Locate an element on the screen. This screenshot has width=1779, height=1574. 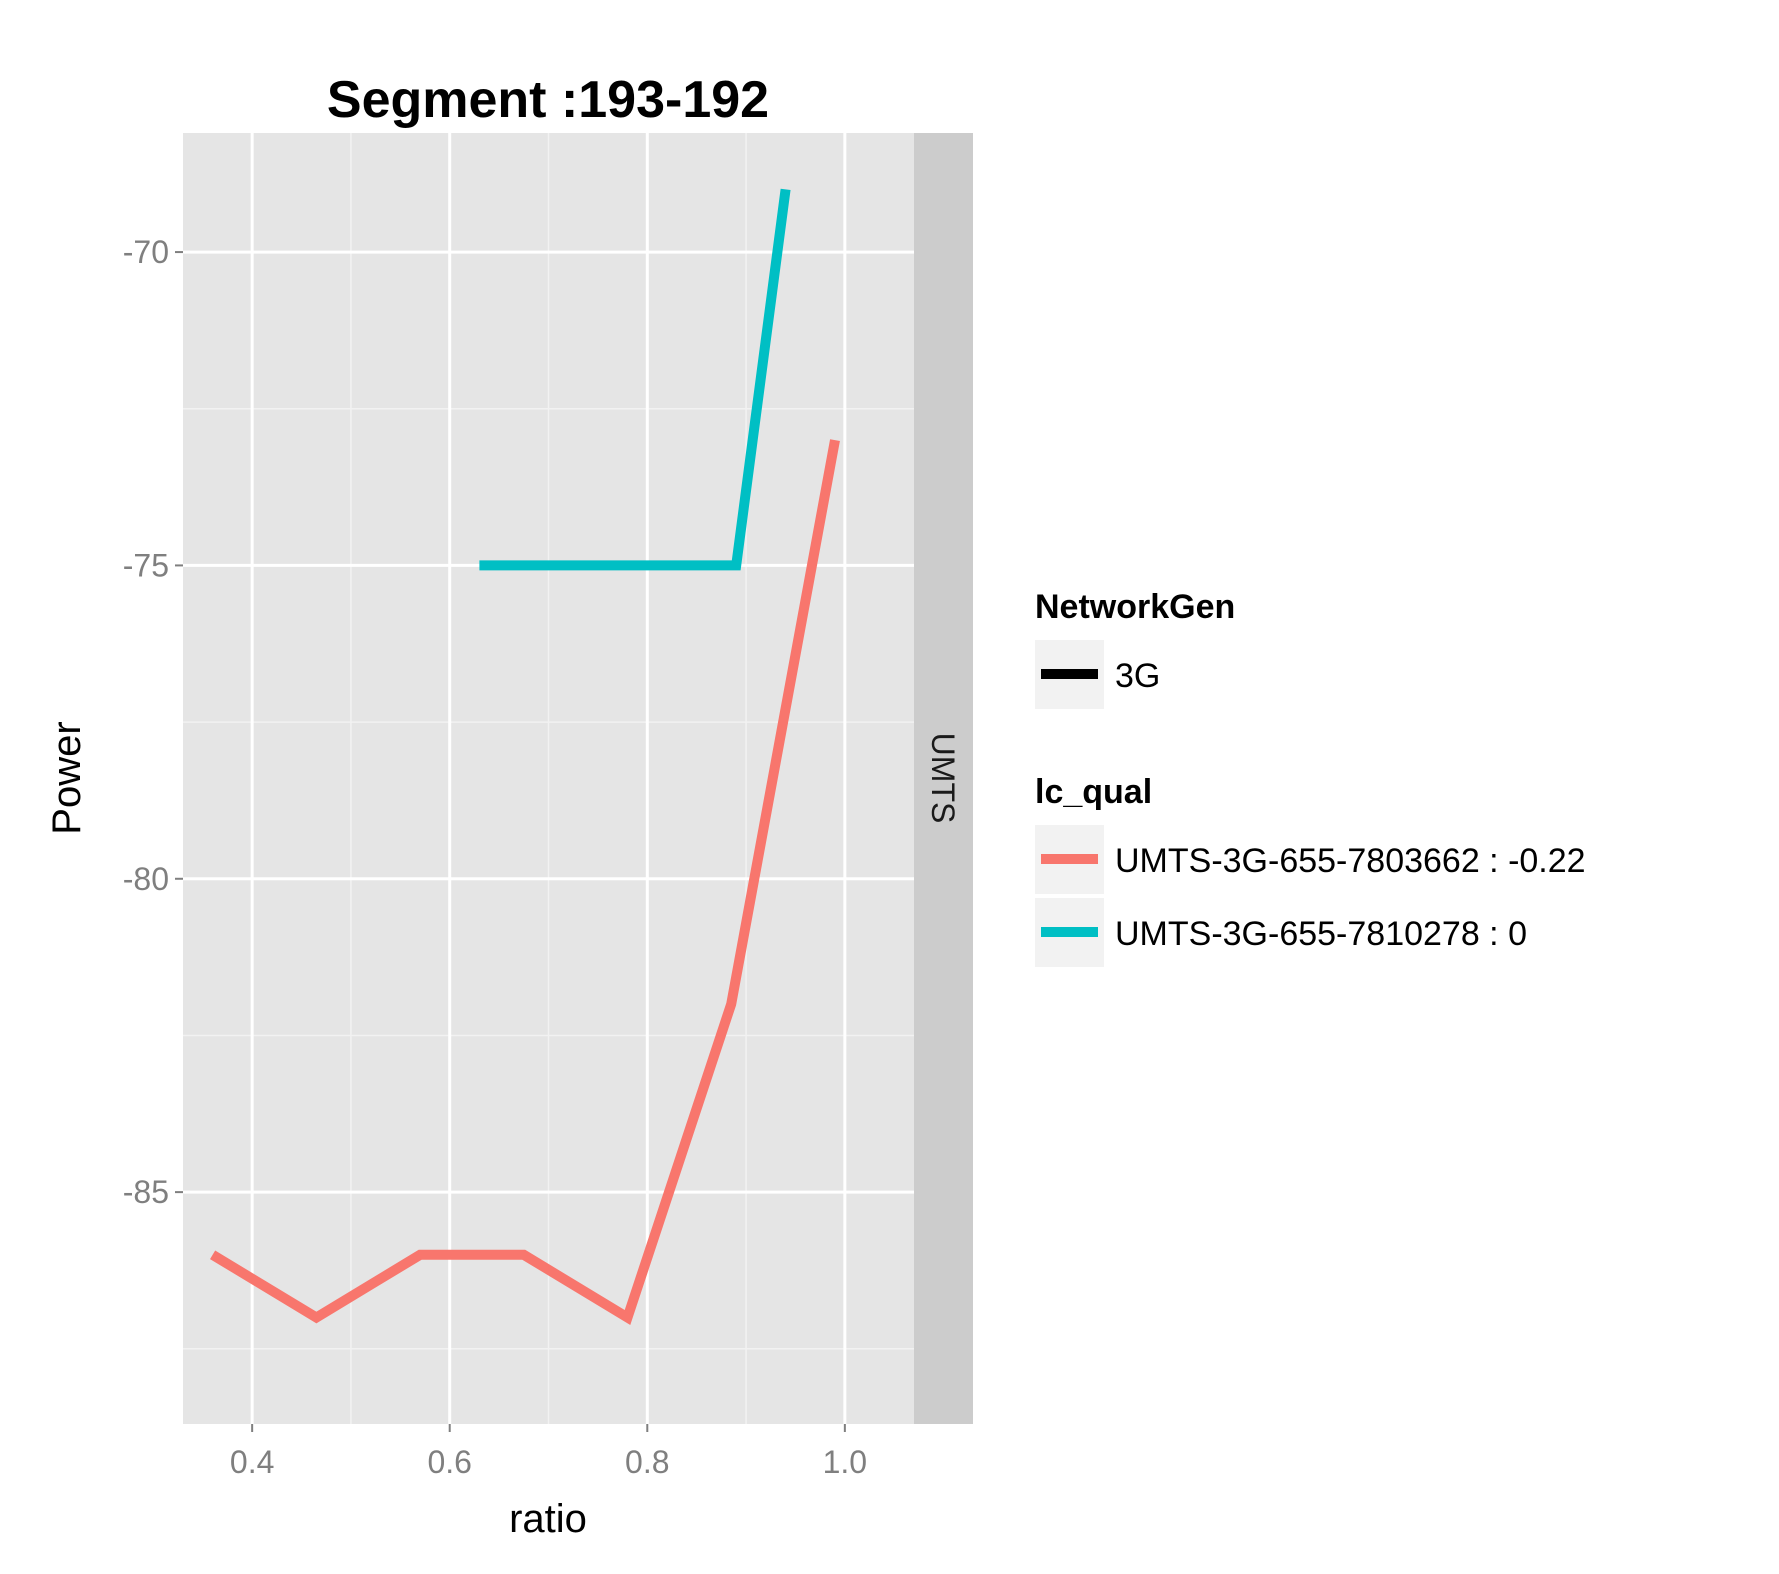
x-tick-label: 0.6 is located at coordinates (449, 1462).